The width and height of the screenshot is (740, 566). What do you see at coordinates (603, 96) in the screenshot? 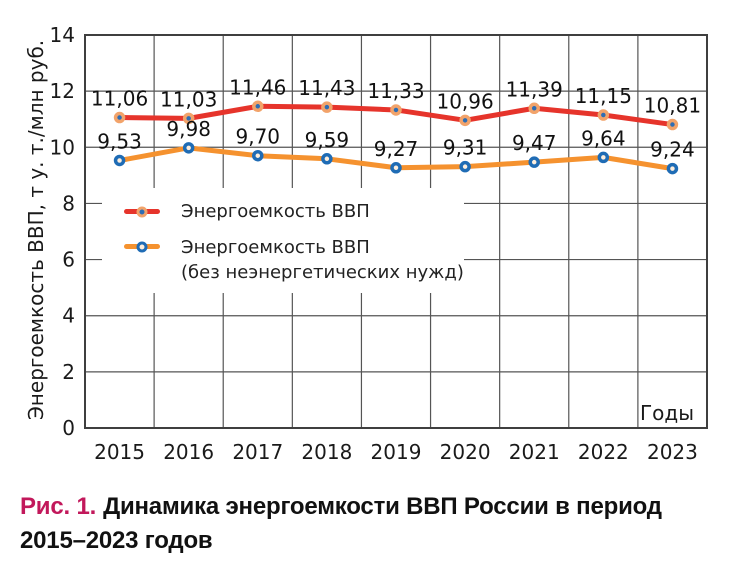
I see `data-point-label: 11,15` at bounding box center [603, 96].